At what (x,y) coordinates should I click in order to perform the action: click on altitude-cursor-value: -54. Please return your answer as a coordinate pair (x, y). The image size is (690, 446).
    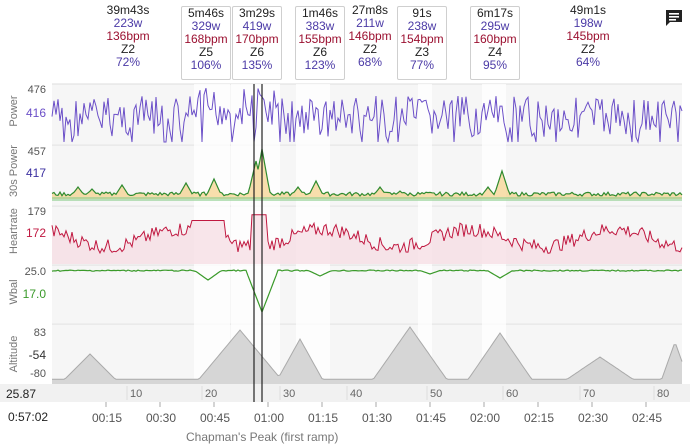
    Looking at the image, I should click on (37, 355).